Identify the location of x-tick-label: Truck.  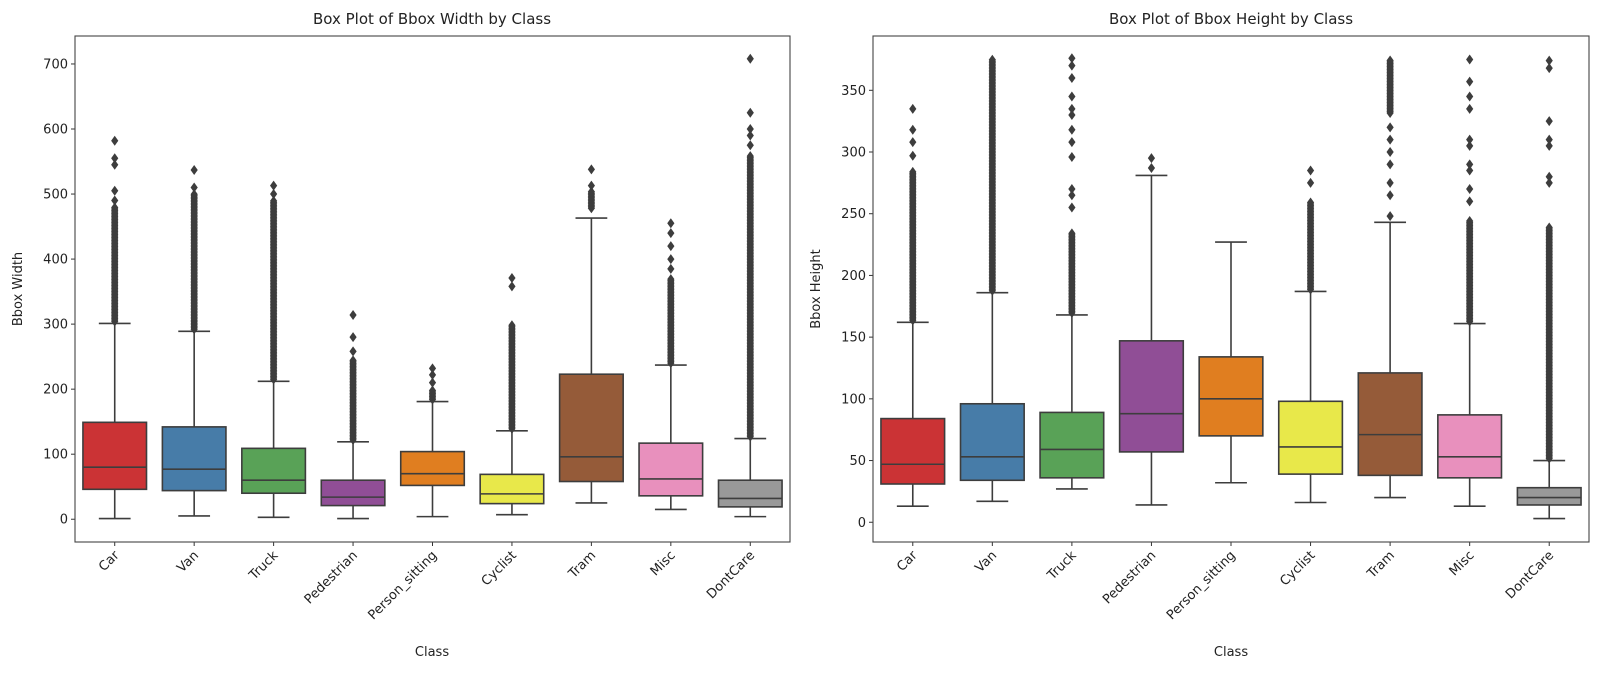
(264, 566).